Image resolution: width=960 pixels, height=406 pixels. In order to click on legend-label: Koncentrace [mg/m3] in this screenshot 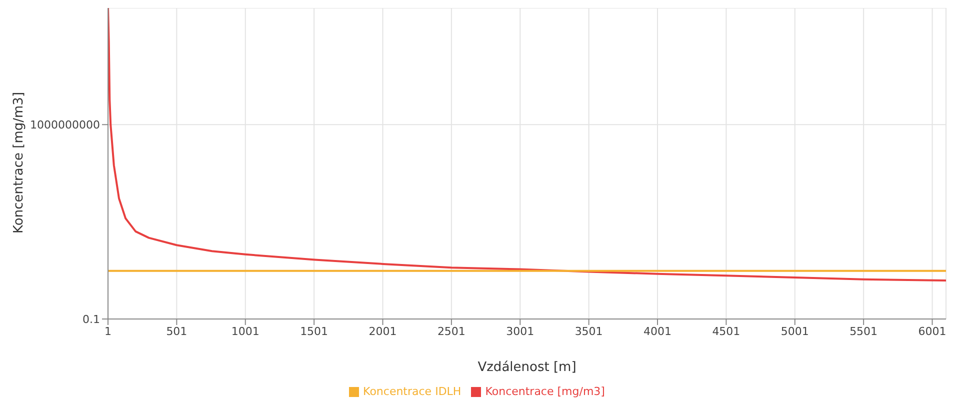, I will do `click(545, 391)`.